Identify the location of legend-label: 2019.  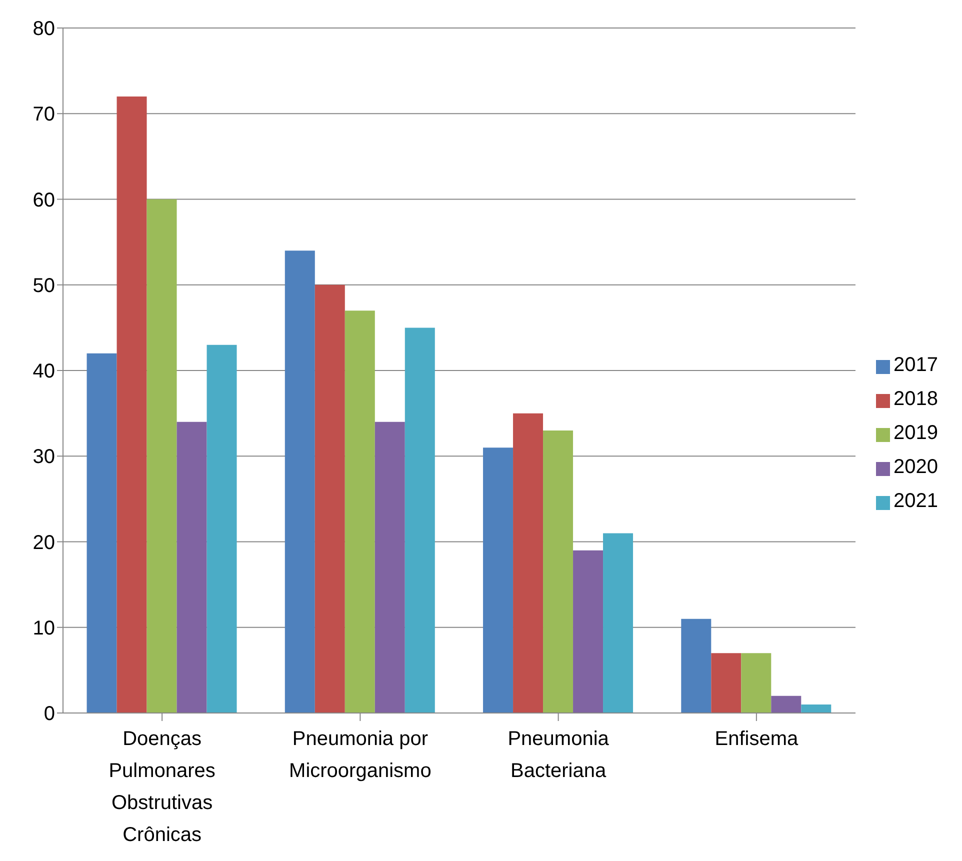
(916, 433).